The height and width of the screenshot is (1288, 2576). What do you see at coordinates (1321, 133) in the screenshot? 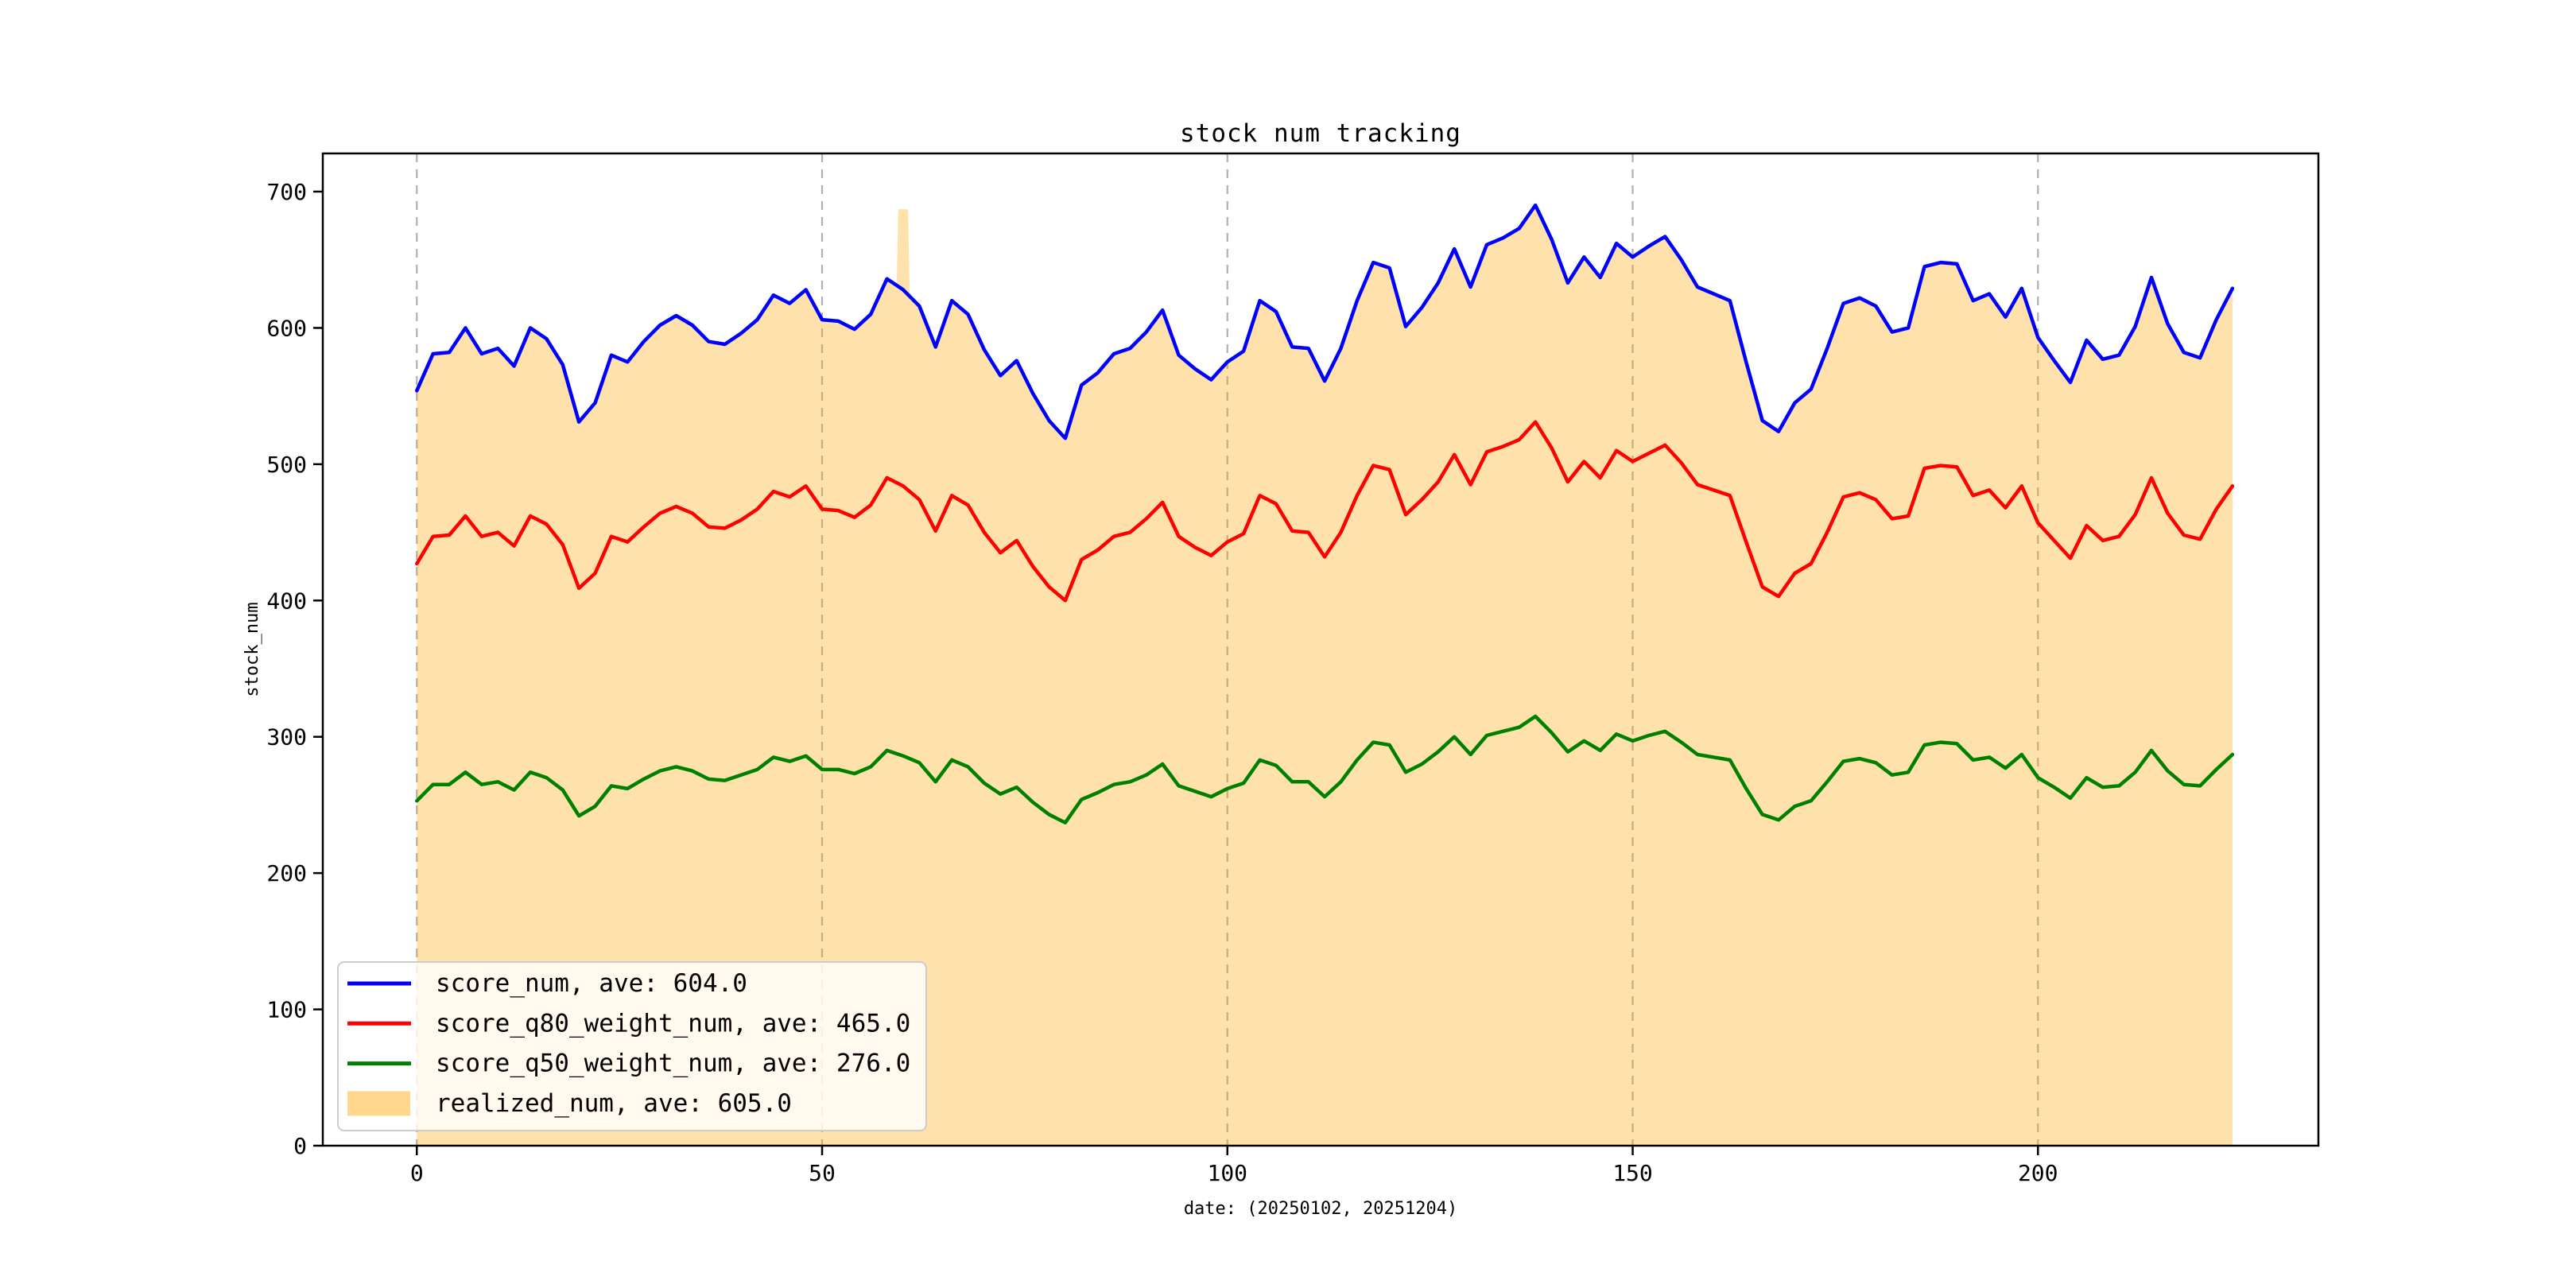
I see `chart-title: stock num tracking` at bounding box center [1321, 133].